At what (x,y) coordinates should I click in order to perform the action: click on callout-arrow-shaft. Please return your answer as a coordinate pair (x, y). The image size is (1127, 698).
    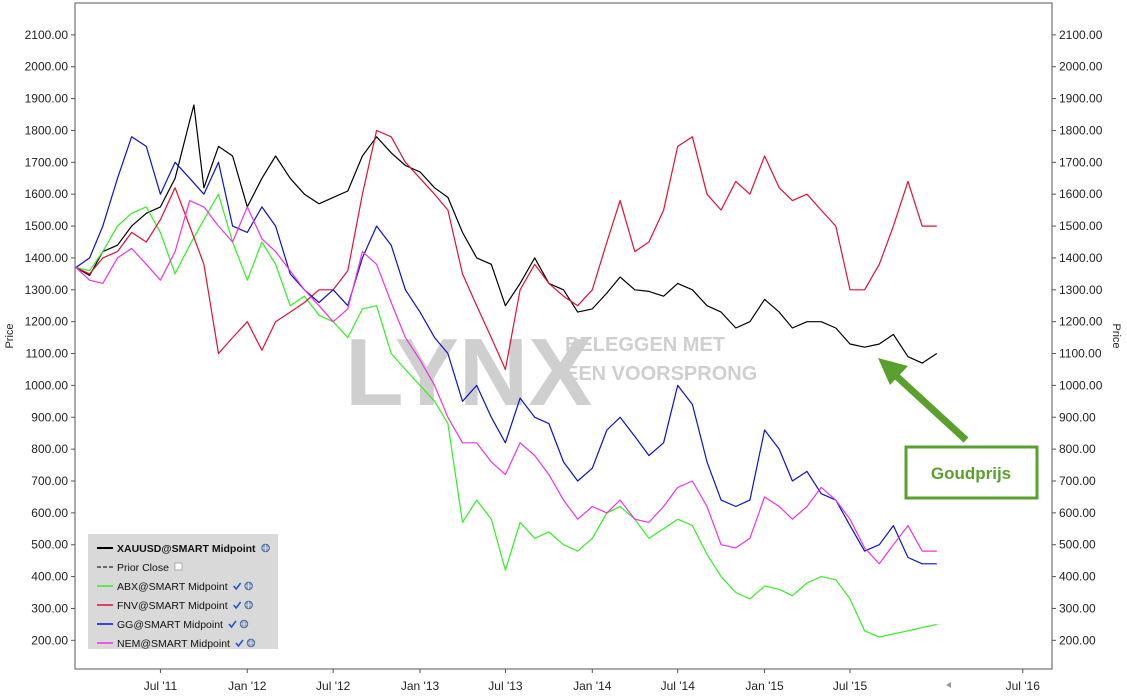
    Looking at the image, I should click on (929, 406).